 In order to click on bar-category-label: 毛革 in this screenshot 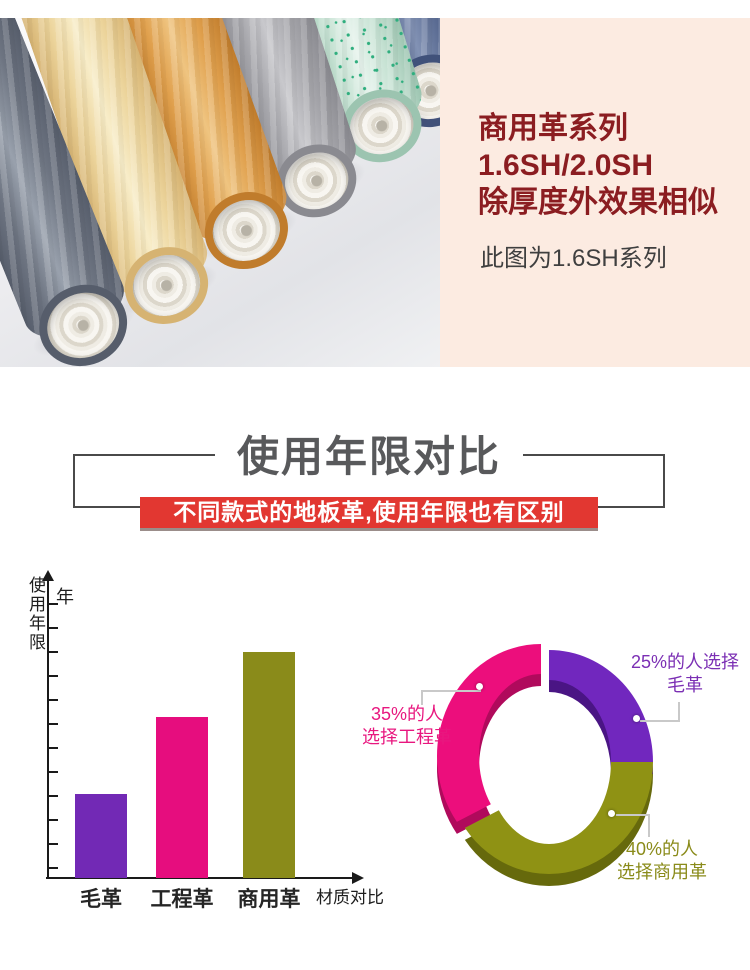, I will do `click(101, 899)`.